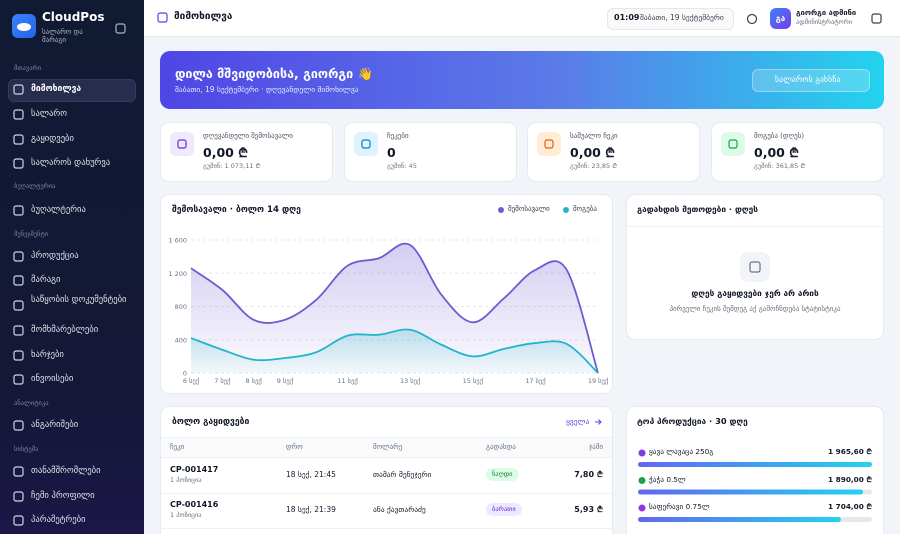 This screenshot has height=534, width=900. Describe the element at coordinates (627, 17) in the screenshot. I see `time: 01:09` at that location.